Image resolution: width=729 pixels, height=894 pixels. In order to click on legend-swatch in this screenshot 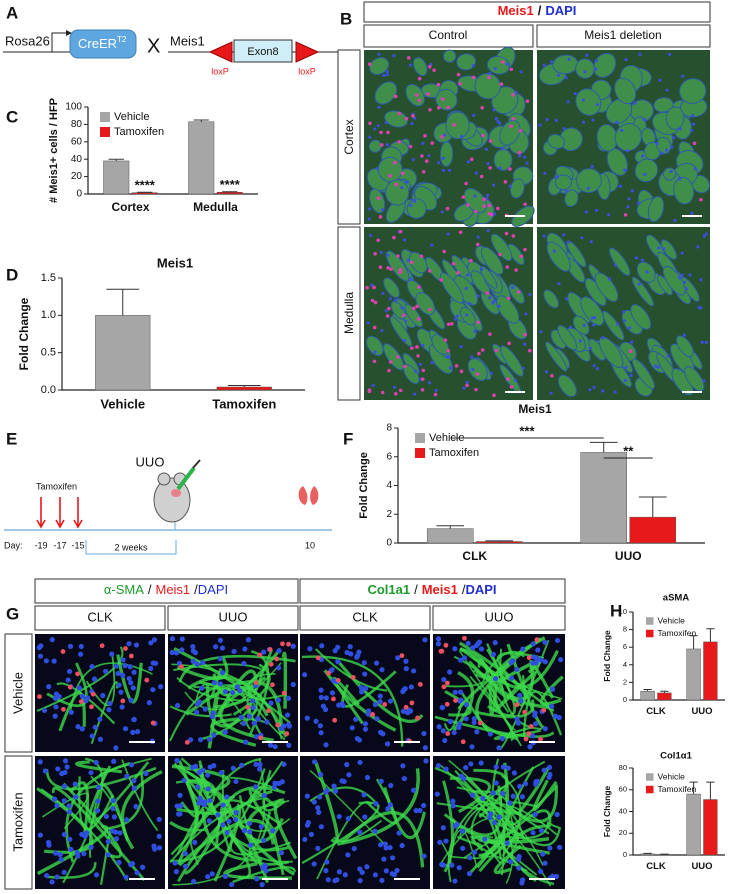, I will do `click(650, 777)`.